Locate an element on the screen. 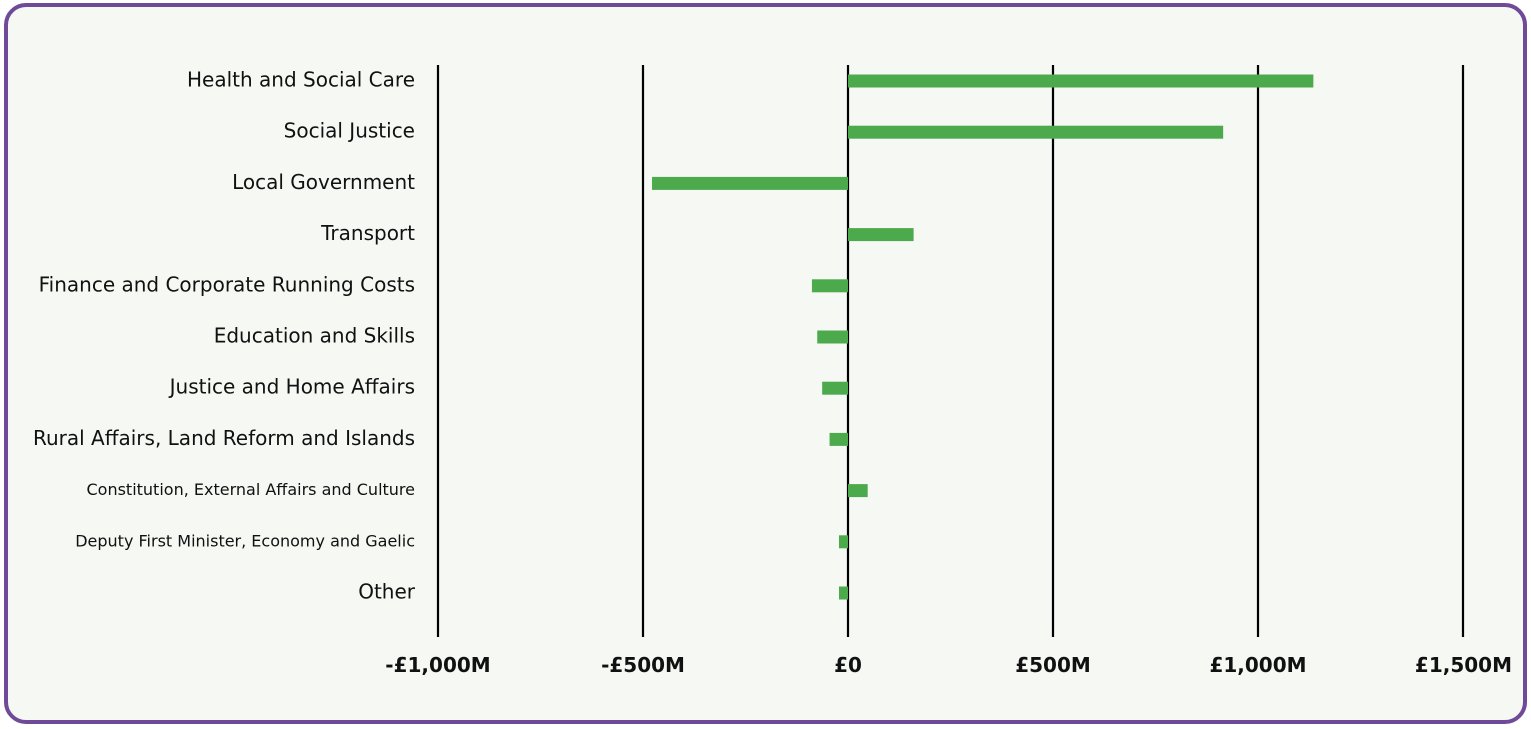 The image size is (1531, 729). x-tick-label: -£1,000M is located at coordinates (437, 665).